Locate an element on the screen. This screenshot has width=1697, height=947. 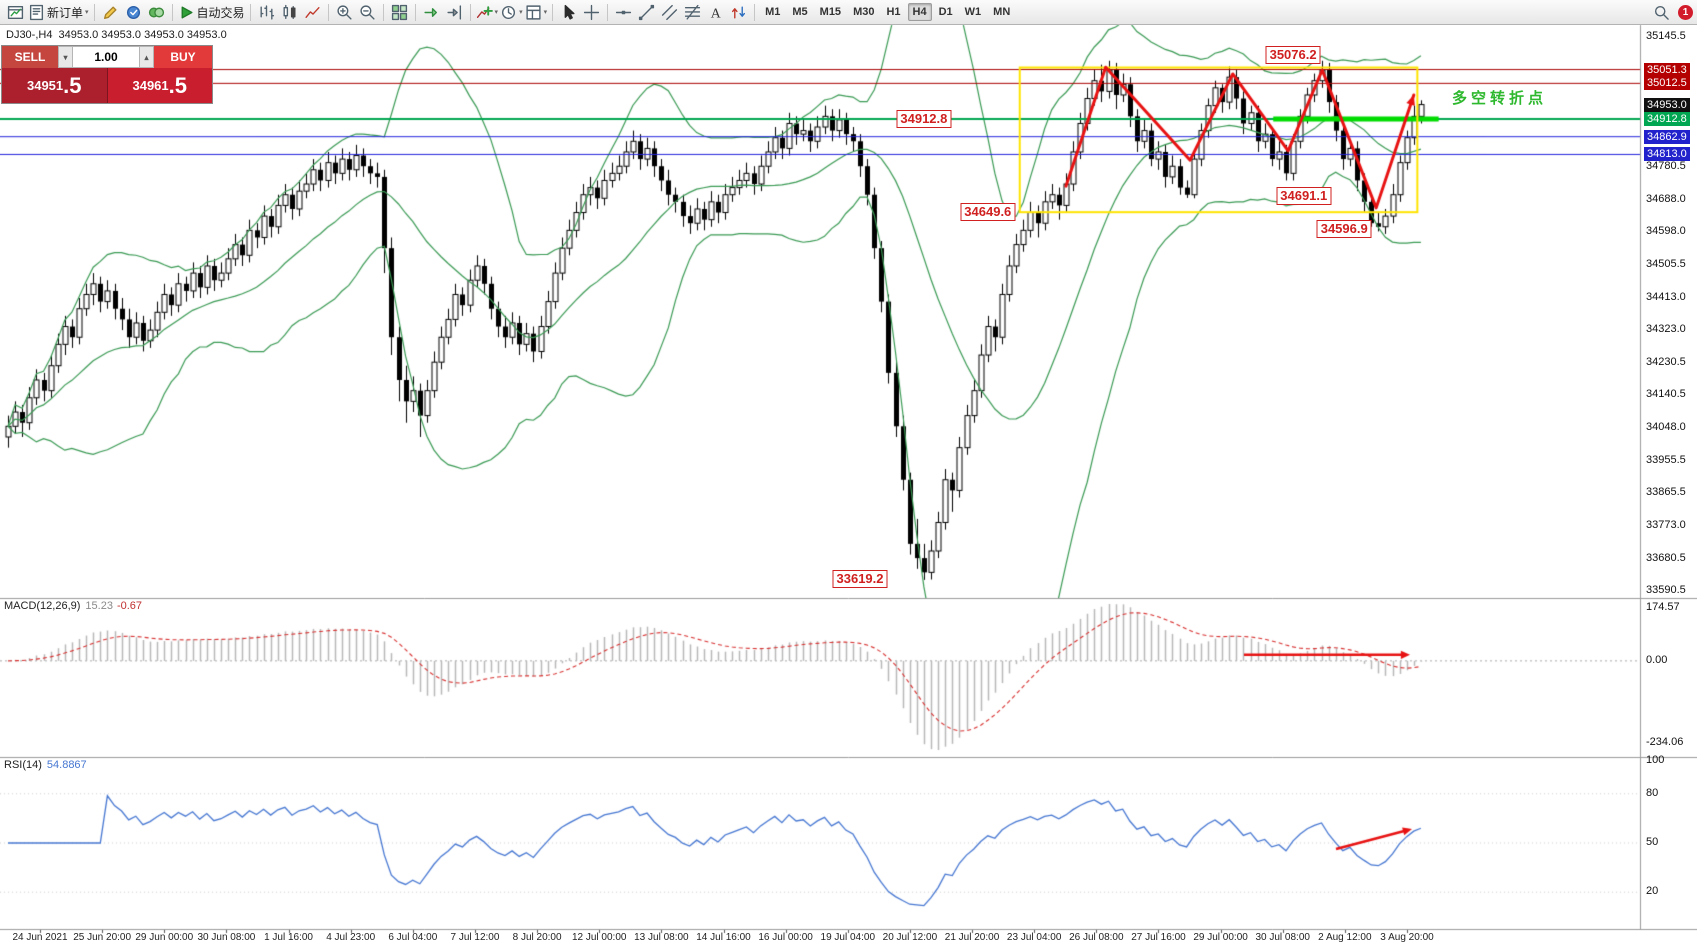
price-annotation: 34649.6 is located at coordinates (988, 211).